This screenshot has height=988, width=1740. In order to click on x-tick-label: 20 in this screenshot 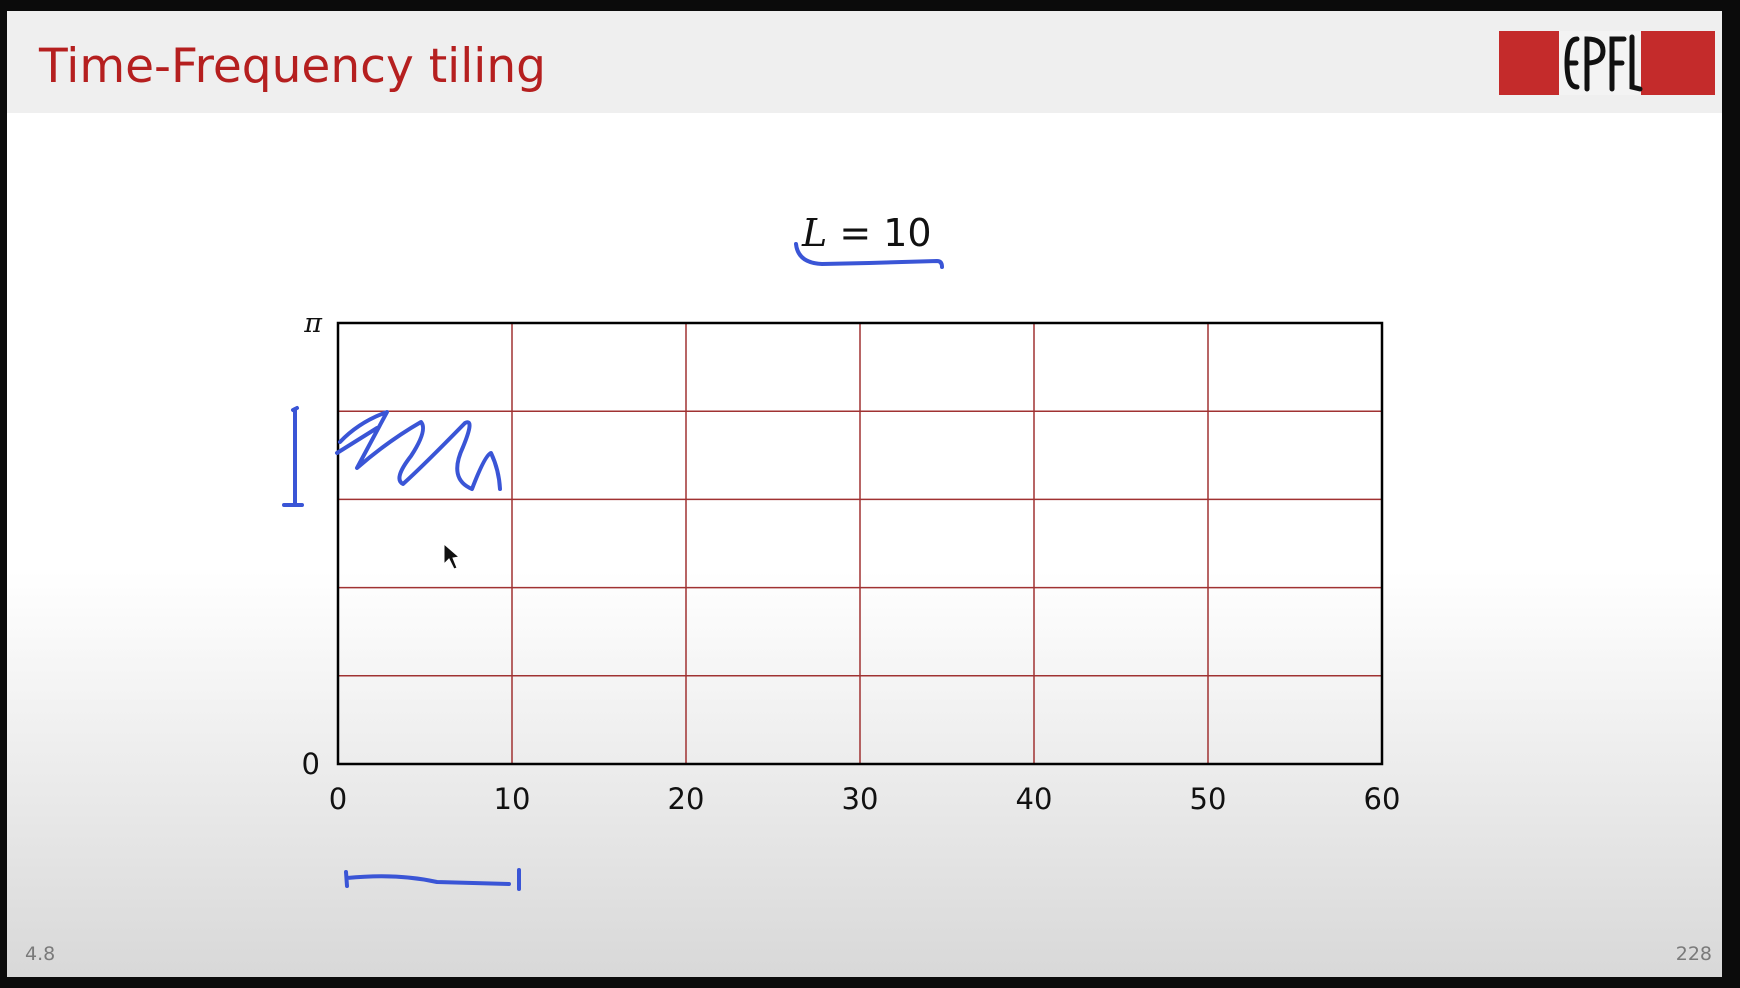, I will do `click(686, 799)`.